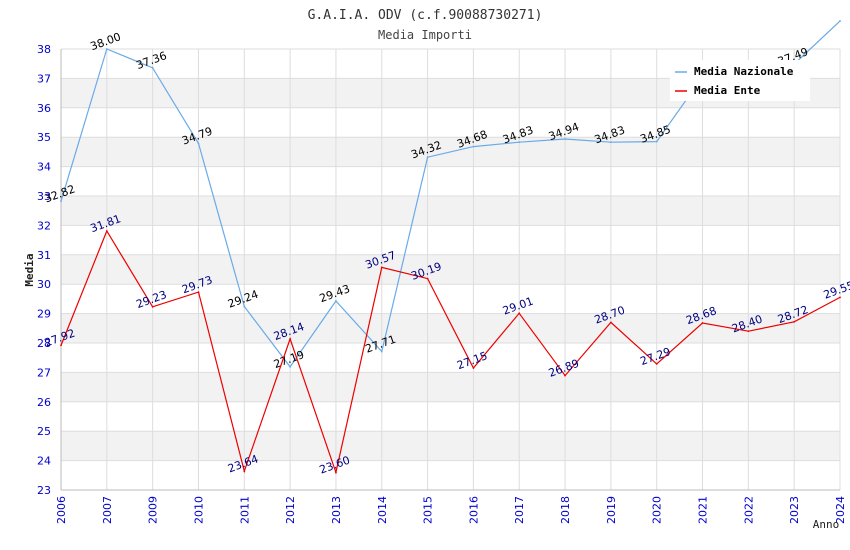 This screenshot has height=550, width=850. What do you see at coordinates (794, 510) in the screenshot?
I see `x-tick-label: 2023` at bounding box center [794, 510].